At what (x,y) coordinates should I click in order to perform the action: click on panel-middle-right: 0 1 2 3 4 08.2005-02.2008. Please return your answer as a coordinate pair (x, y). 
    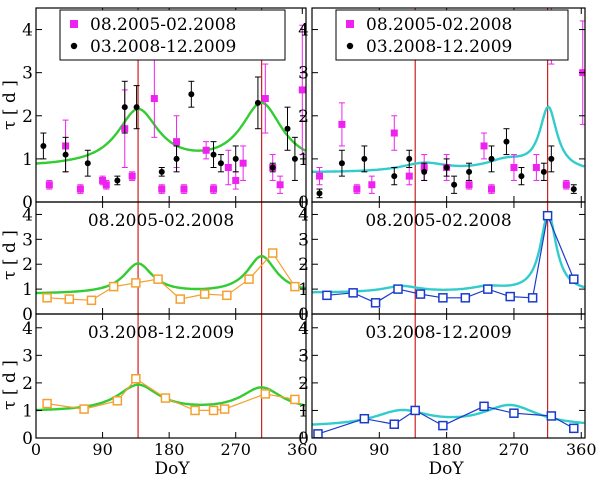
    Looking at the image, I should click on (442, 263).